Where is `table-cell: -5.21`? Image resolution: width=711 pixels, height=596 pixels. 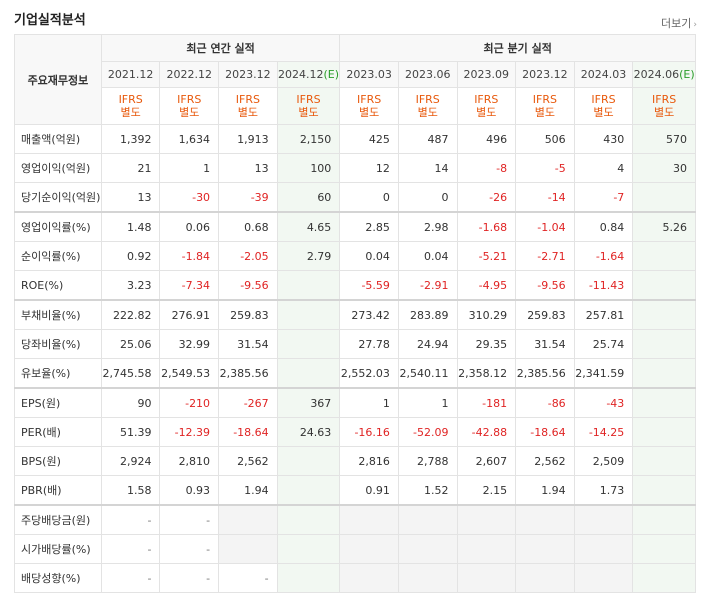 table-cell: -5.21 is located at coordinates (486, 256).